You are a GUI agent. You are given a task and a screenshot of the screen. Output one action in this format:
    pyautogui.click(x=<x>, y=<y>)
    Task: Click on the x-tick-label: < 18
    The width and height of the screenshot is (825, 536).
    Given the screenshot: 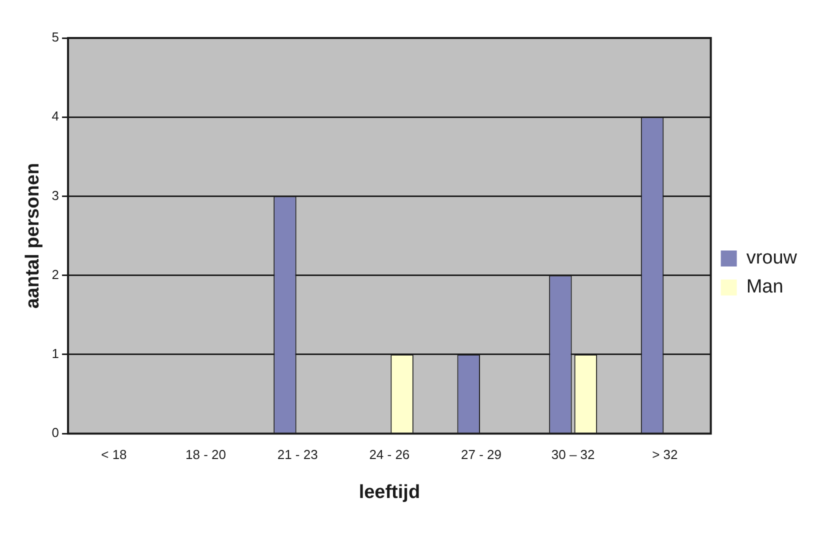 What is the action you would take?
    pyautogui.click(x=114, y=454)
    